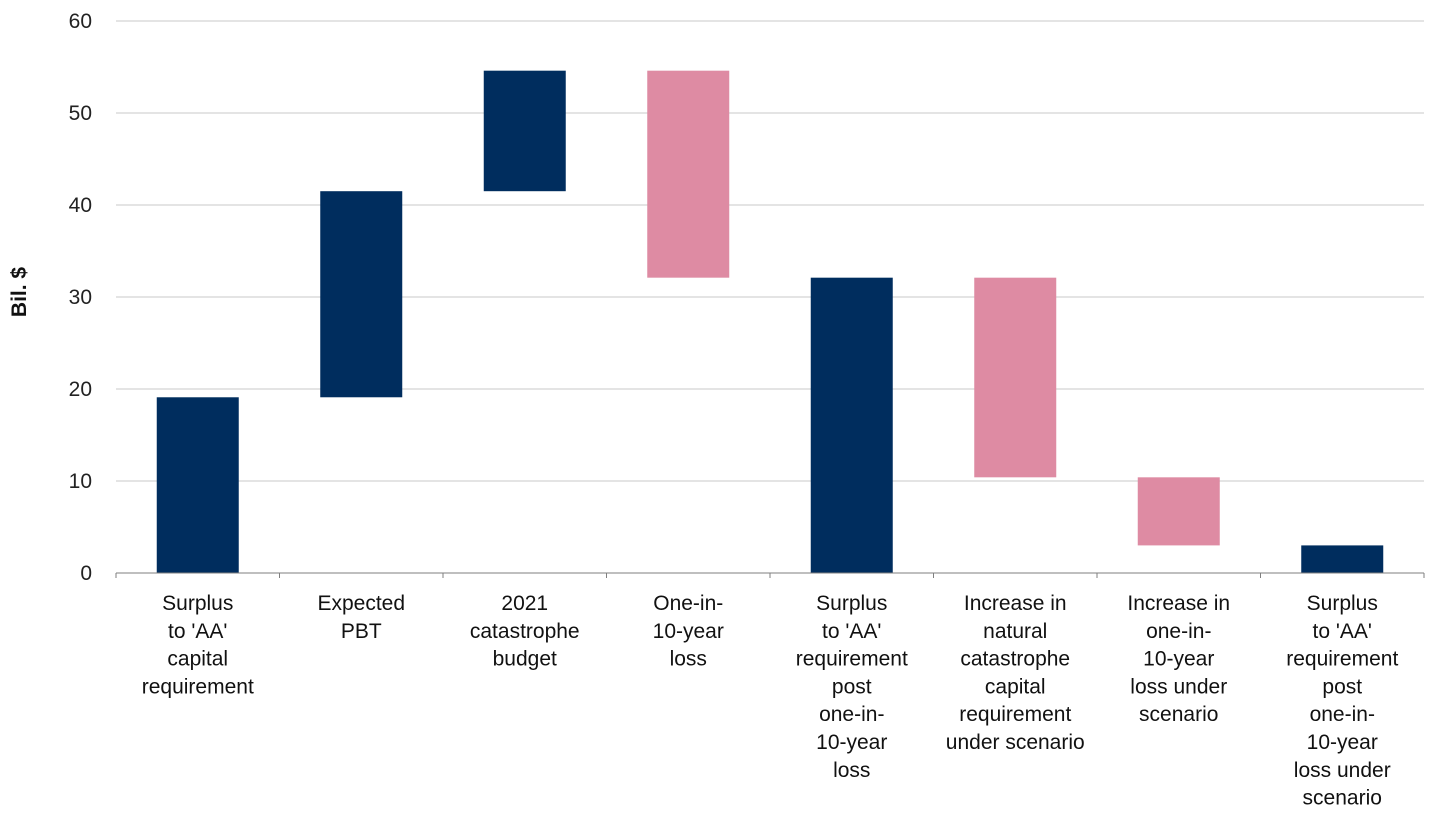 The image size is (1454, 815). What do you see at coordinates (80, 481) in the screenshot?
I see `y-tick-label: 10` at bounding box center [80, 481].